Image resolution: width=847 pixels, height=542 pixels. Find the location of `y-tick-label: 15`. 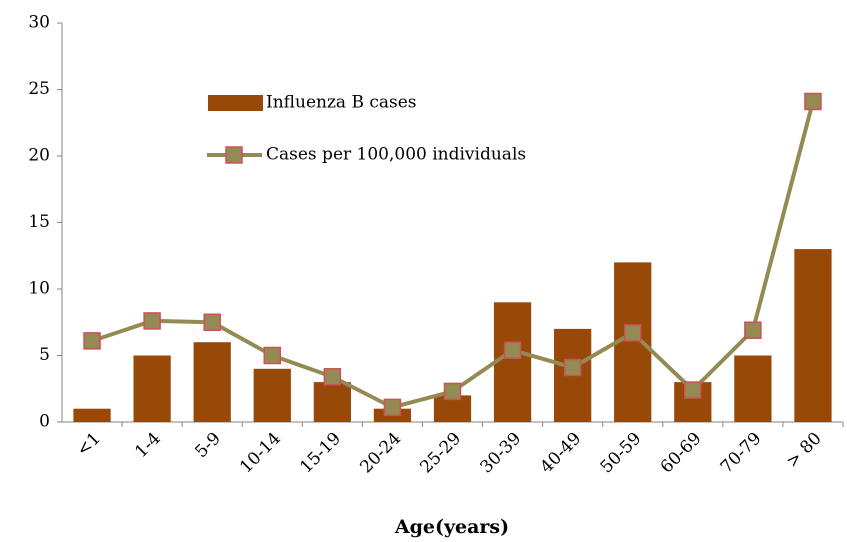

y-tick-label: 15 is located at coordinates (39, 222).